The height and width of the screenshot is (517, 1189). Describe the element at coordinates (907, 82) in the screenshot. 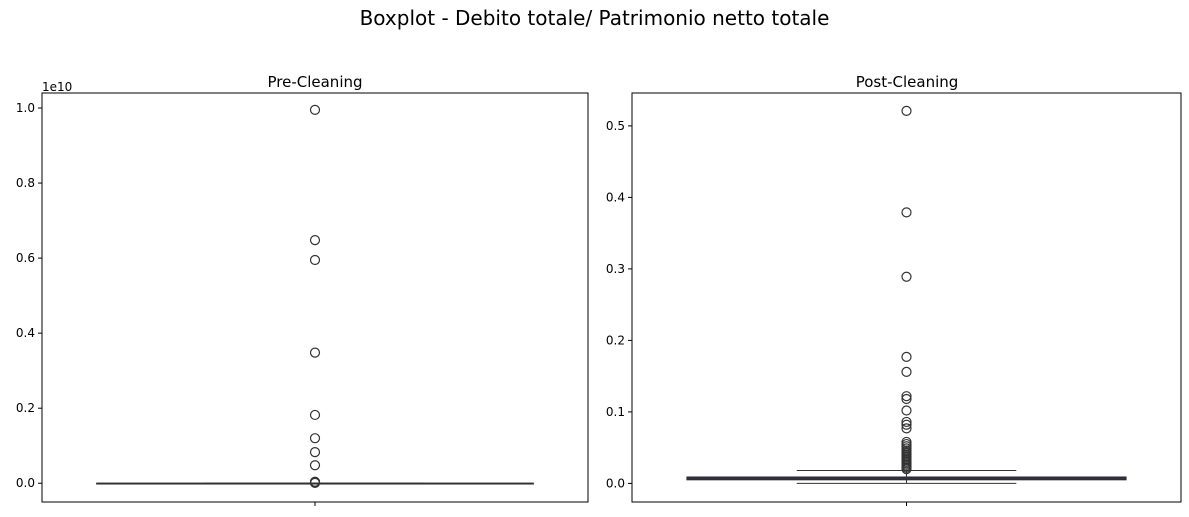

I see `panel-title-post-cleaning: Post-Cleaning` at that location.